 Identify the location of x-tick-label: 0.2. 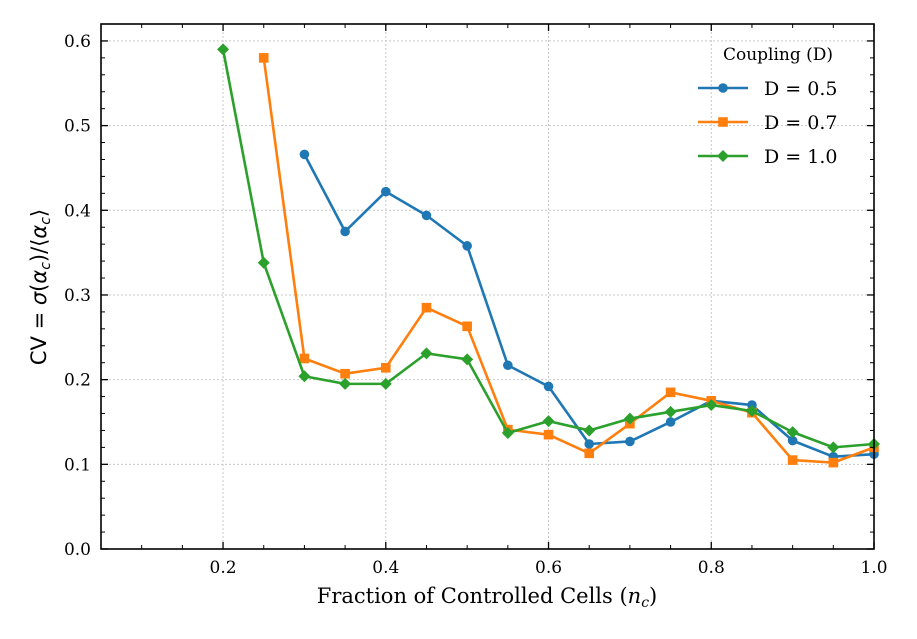
(223, 568).